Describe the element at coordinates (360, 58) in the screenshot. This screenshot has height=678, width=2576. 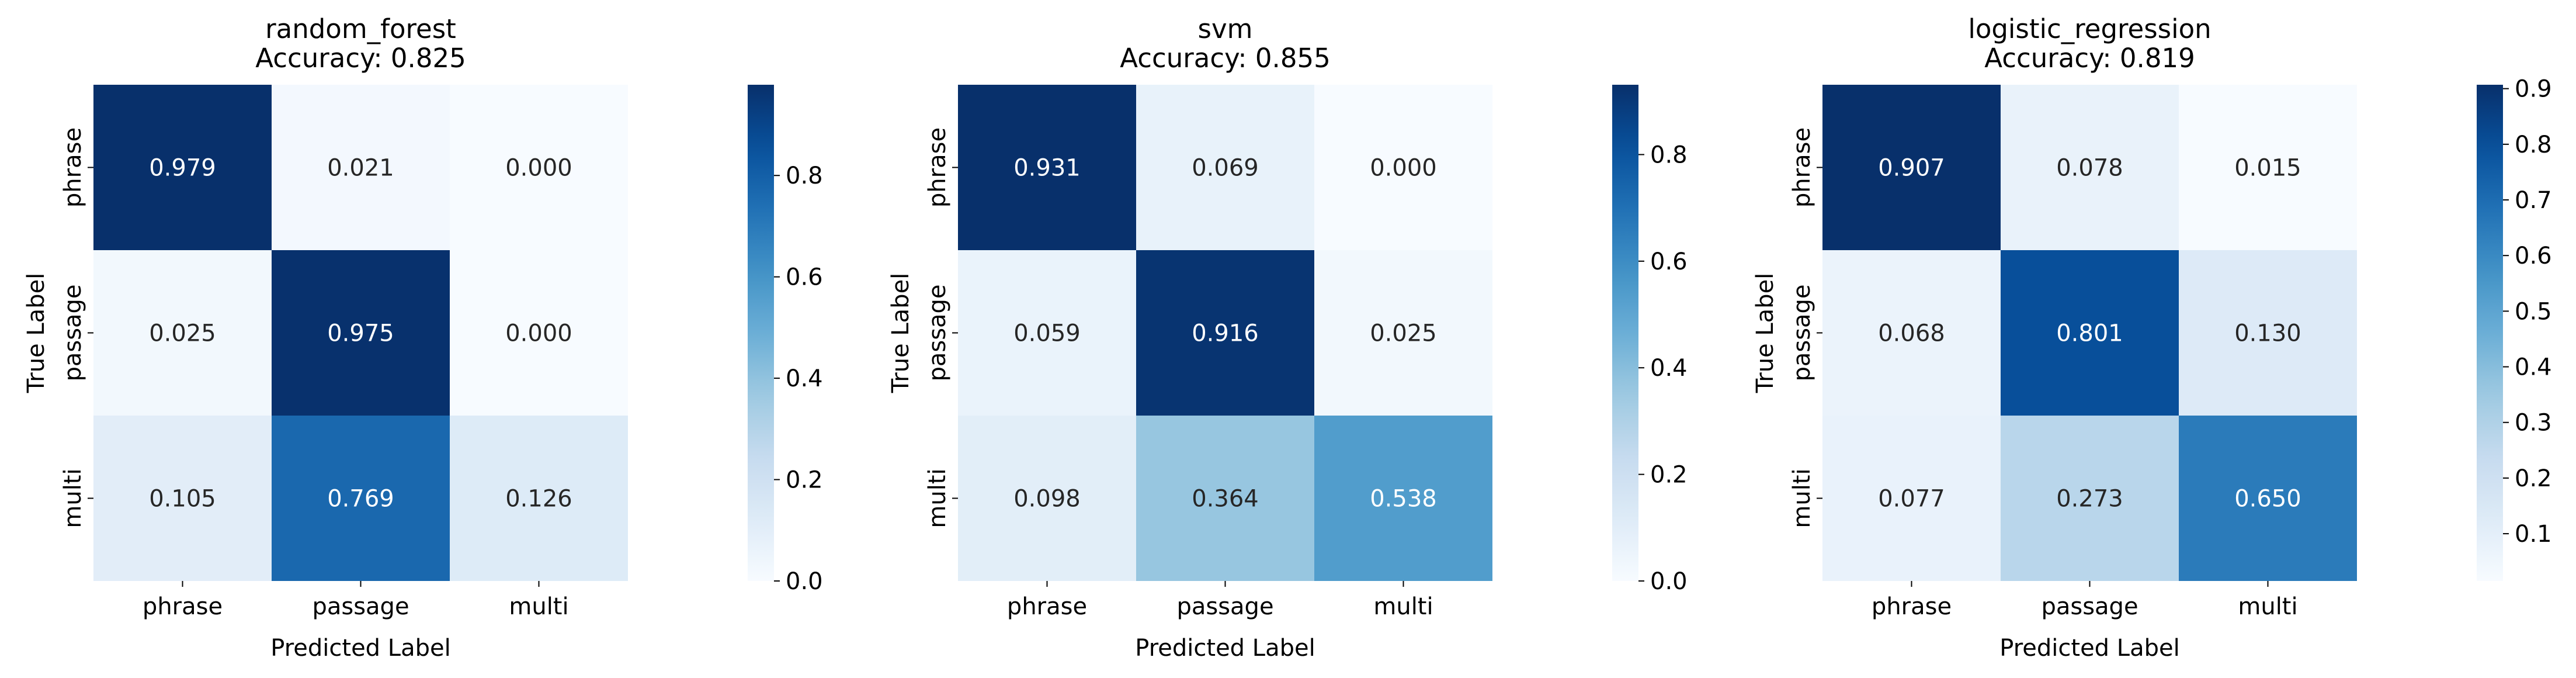
I see `chart-title-line: Accuracy: 0.825` at that location.